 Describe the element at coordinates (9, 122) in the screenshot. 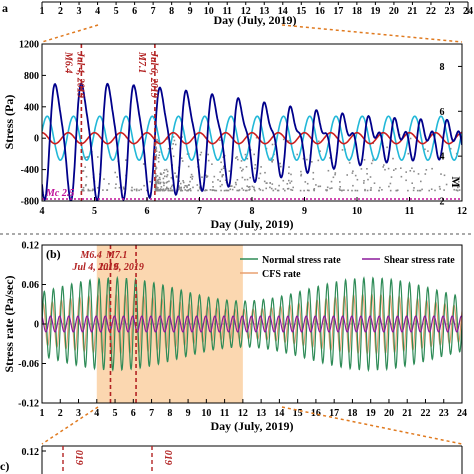

I see `panel-a-ylabel: Stress (Pa)` at that location.